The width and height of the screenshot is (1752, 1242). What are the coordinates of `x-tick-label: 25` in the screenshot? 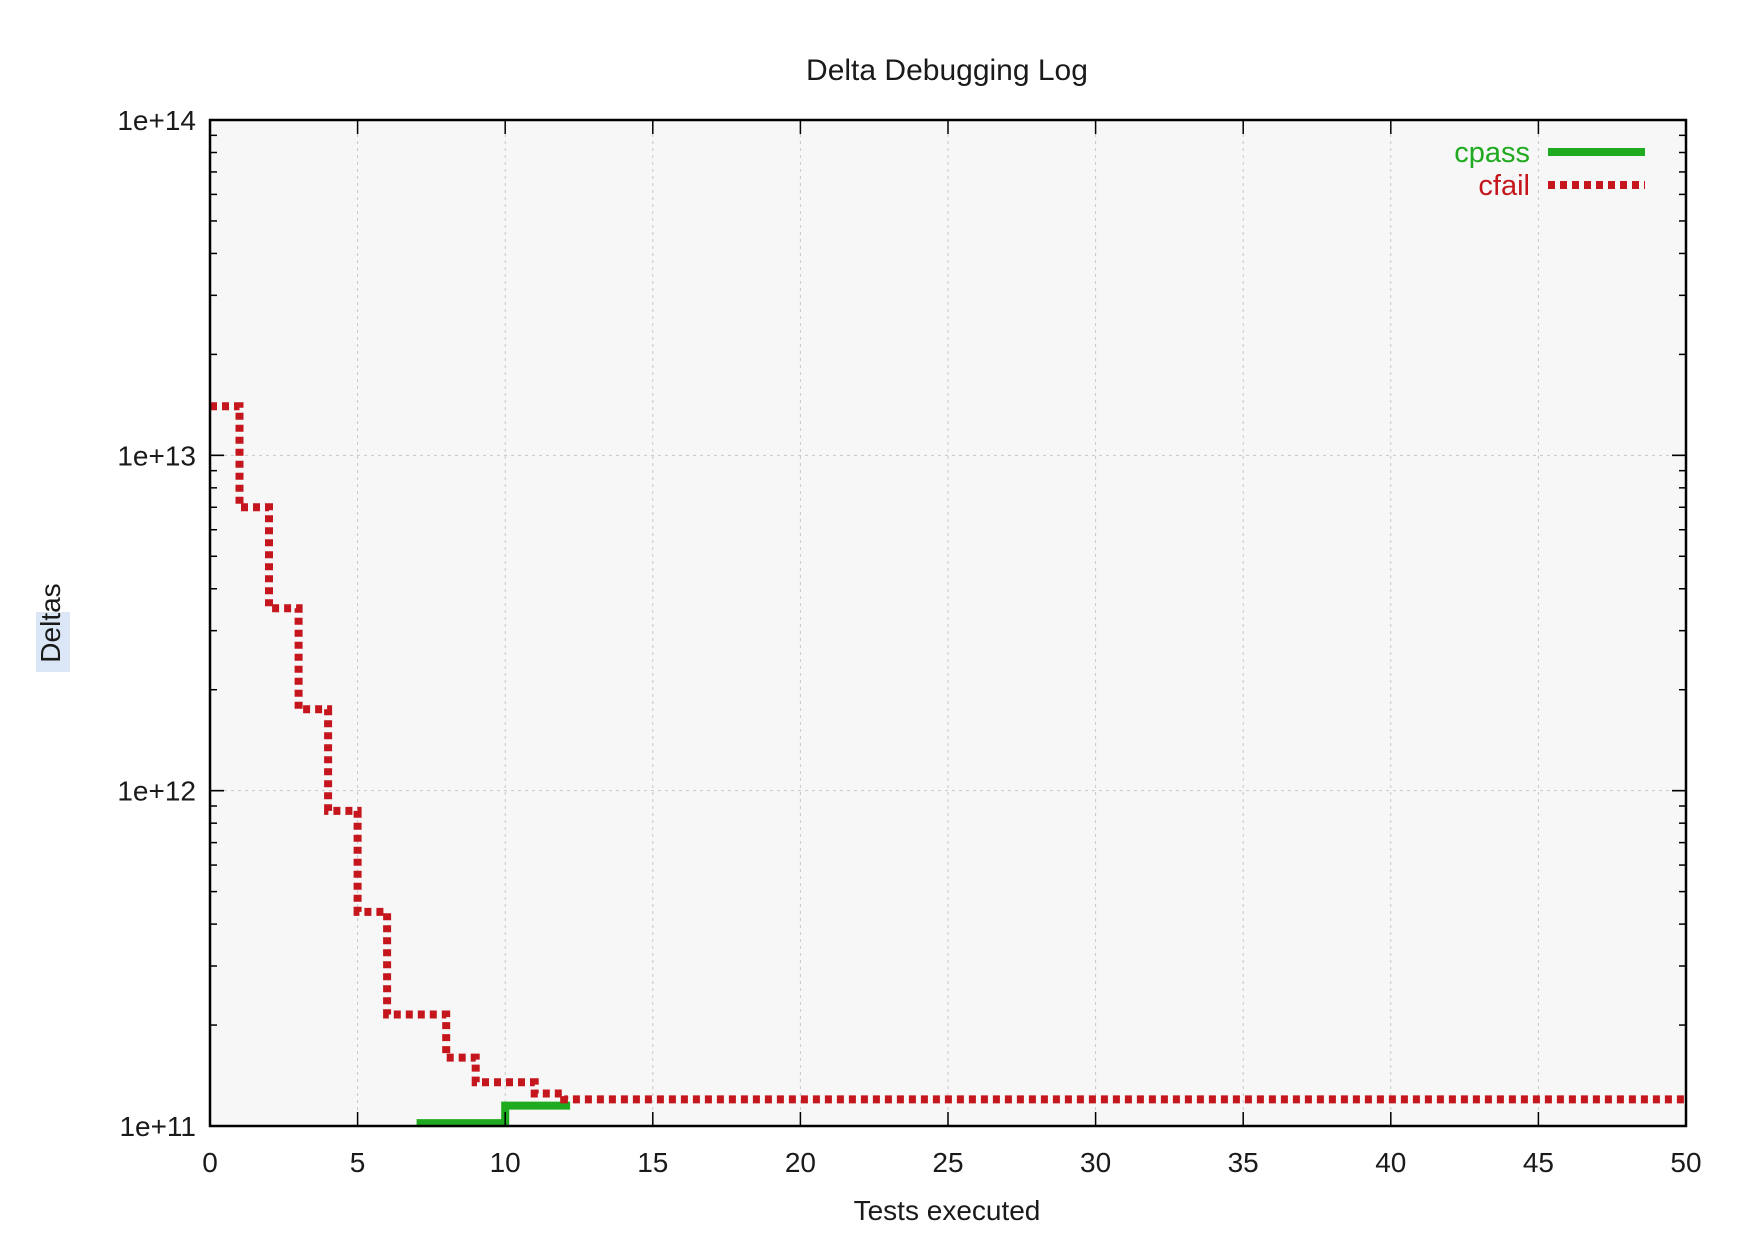 It's located at (947, 1162).